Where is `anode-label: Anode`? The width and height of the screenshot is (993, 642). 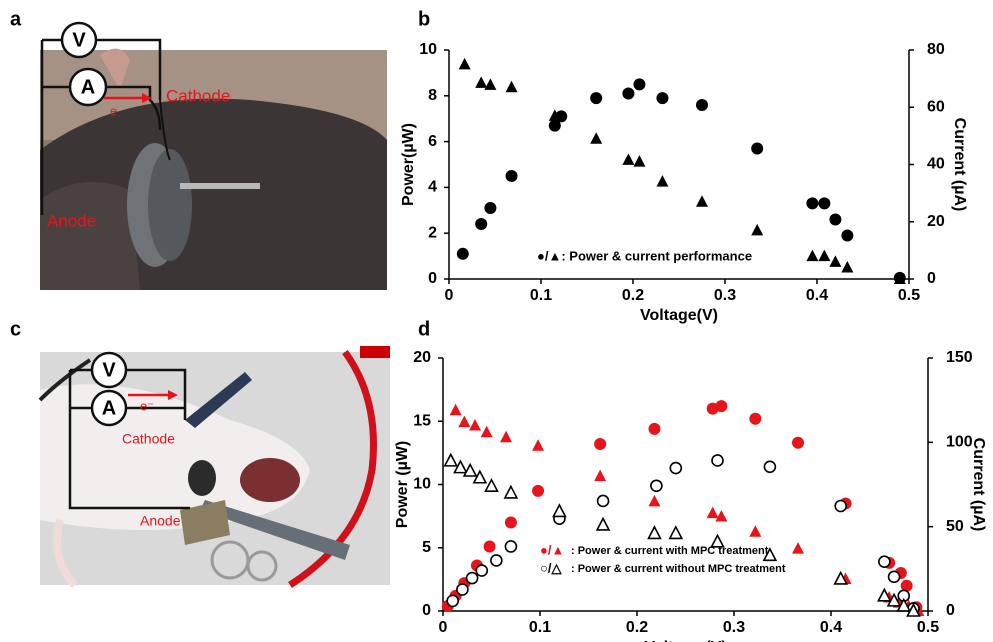 anode-label: Anode is located at coordinates (71, 220).